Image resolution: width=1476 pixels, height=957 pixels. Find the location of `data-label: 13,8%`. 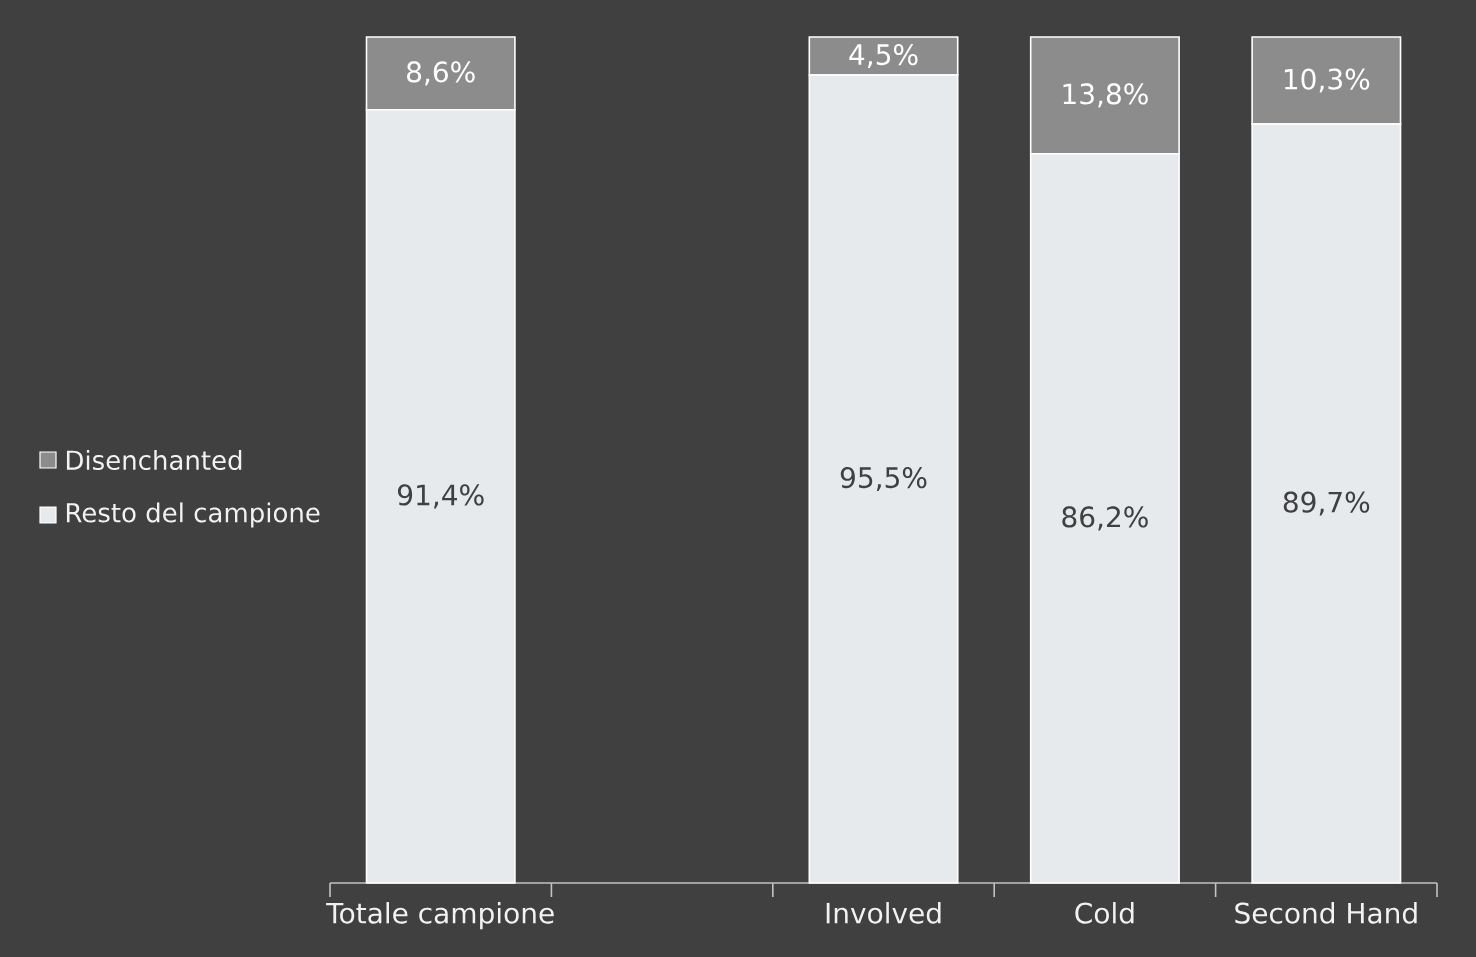

data-label: 13,8% is located at coordinates (1105, 95).